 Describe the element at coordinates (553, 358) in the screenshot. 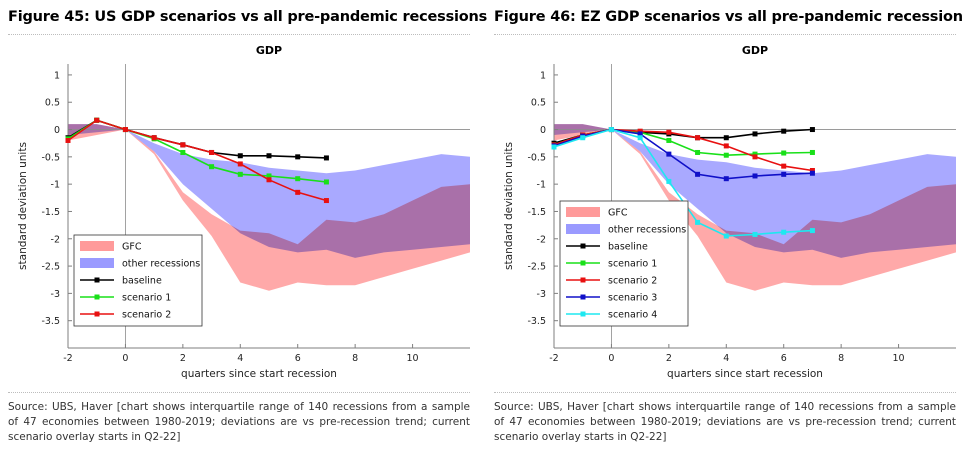

I see `x-tick-label: -2` at that location.